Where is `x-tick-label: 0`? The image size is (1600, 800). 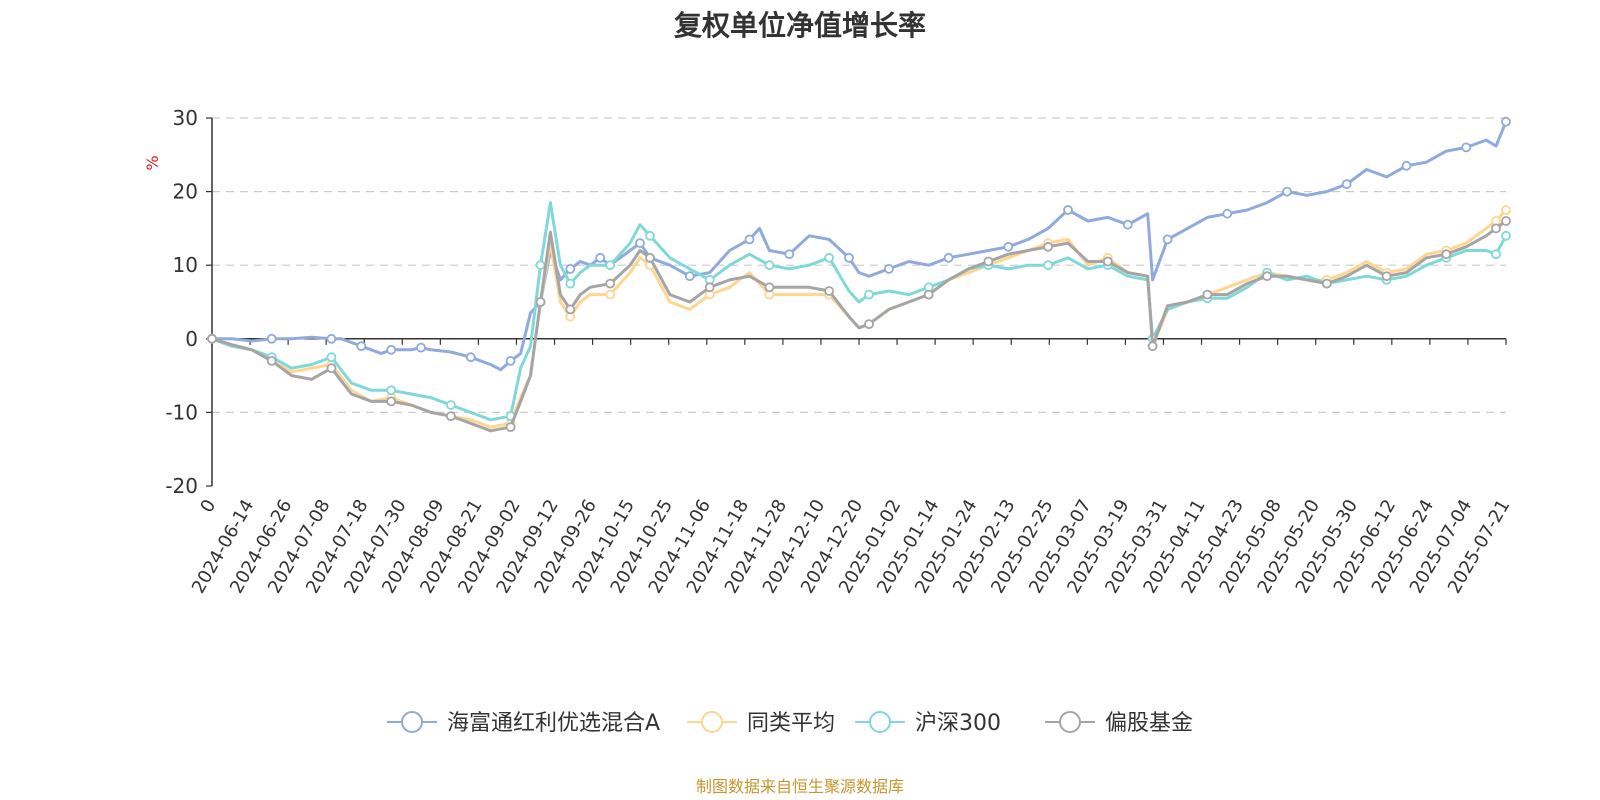 x-tick-label: 0 is located at coordinates (208, 506).